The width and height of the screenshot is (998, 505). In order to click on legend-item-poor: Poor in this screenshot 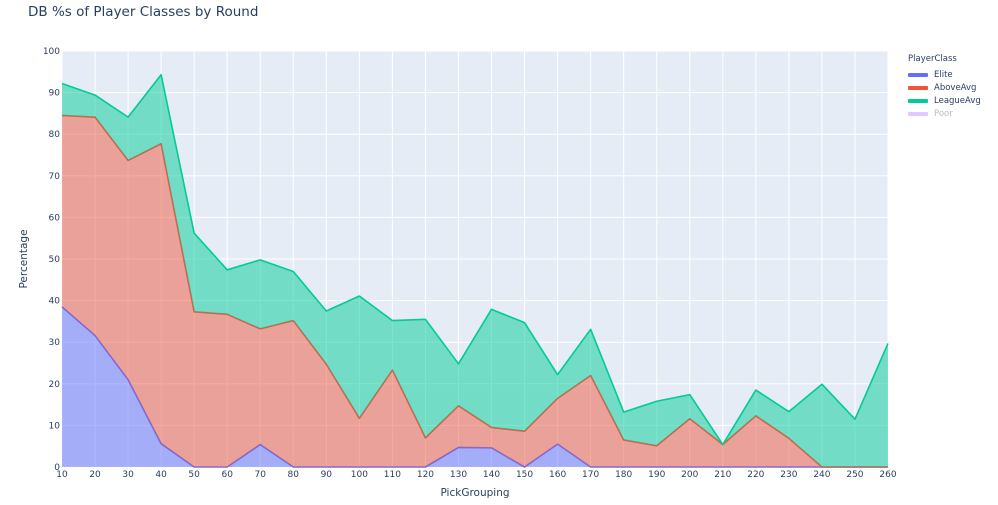, I will do `click(944, 113)`.